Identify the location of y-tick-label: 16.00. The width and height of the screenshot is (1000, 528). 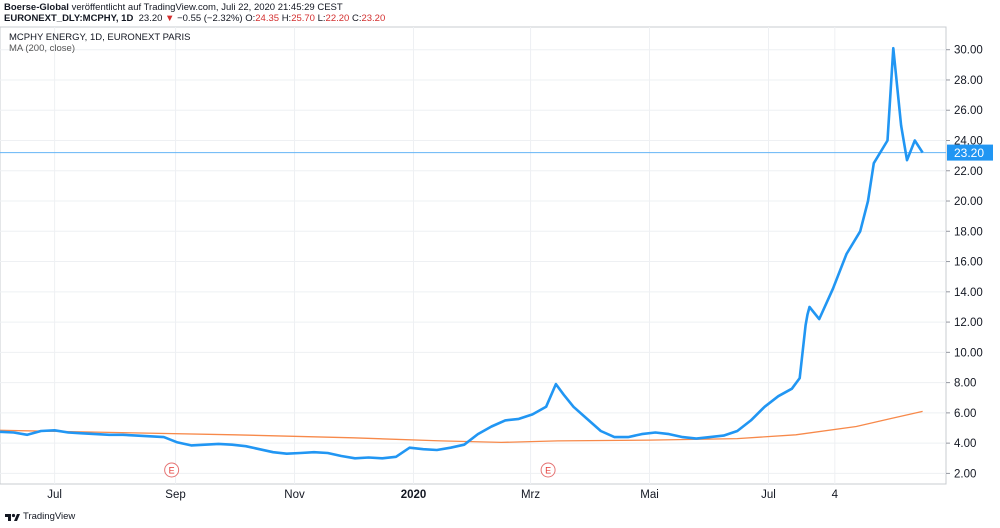
(968, 263).